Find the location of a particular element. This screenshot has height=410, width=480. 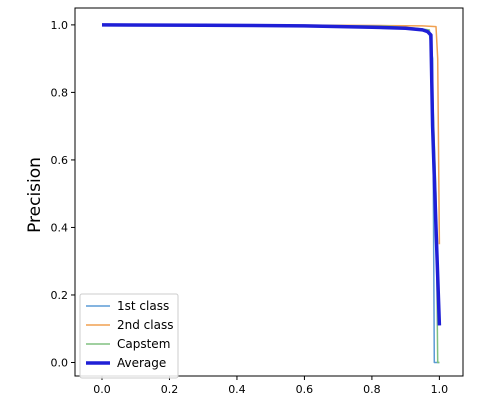

y-axis-label: Precision is located at coordinates (35, 195).